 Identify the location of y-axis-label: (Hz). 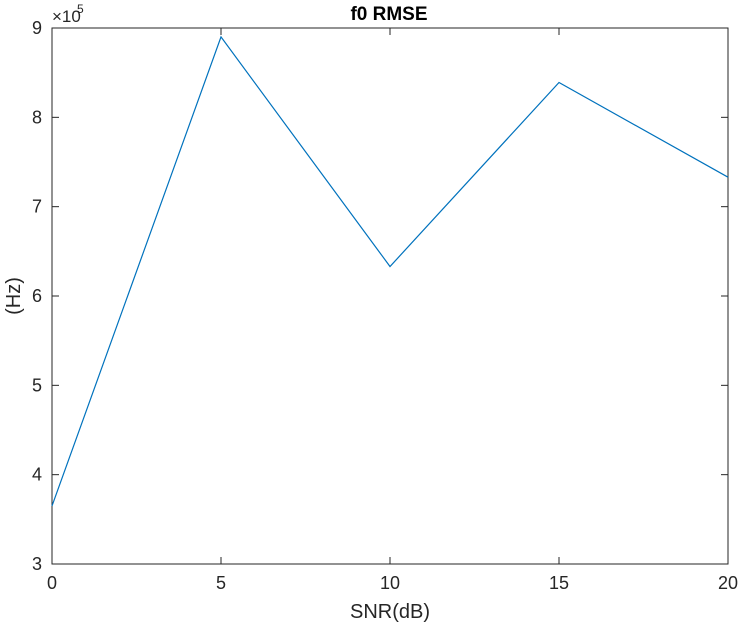
(14, 296).